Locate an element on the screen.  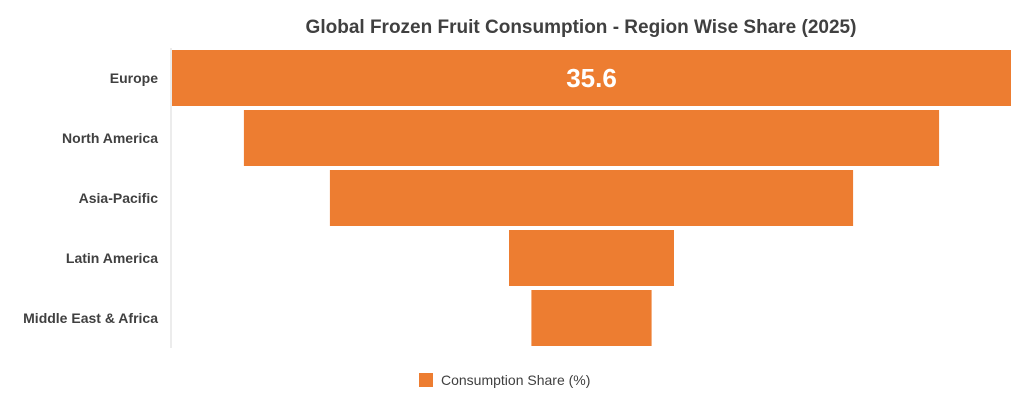
category-label: Europe is located at coordinates (134, 78).